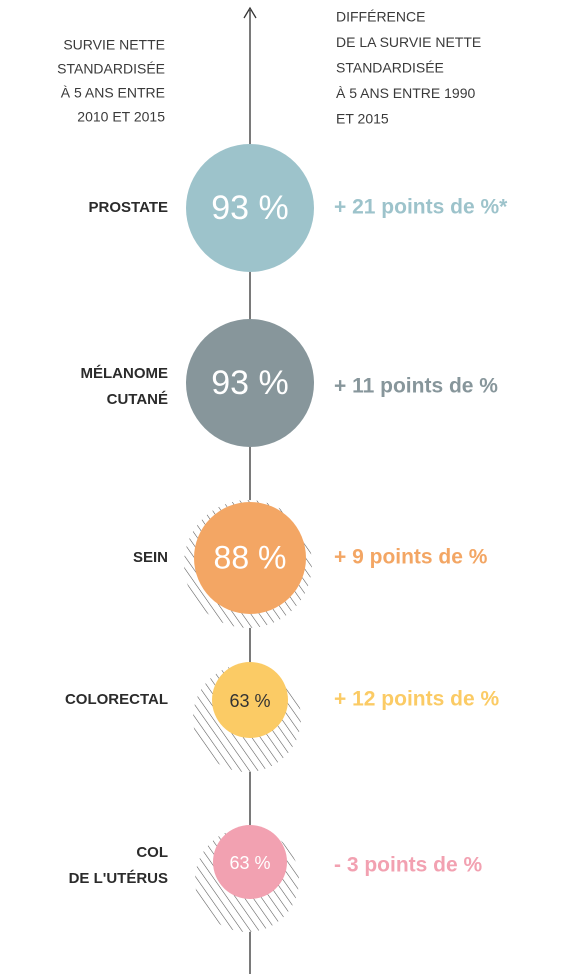 This screenshot has height=974, width=565. Describe the element at coordinates (408, 42) in the screenshot. I see `header-right: DE LA SURVIE NETTE` at that location.